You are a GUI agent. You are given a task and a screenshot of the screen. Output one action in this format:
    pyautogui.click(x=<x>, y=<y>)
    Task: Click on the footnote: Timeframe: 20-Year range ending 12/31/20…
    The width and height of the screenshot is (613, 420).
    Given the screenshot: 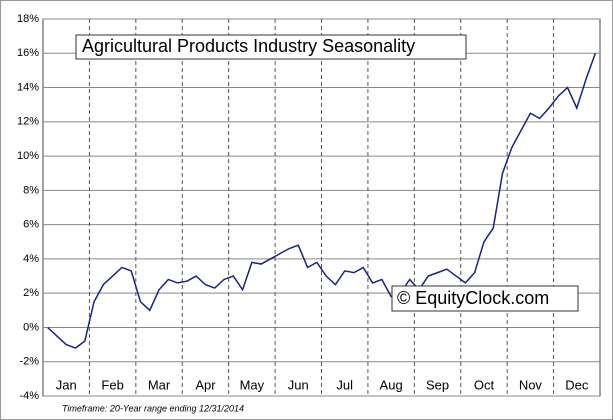 What is the action you would take?
    pyautogui.click(x=153, y=408)
    